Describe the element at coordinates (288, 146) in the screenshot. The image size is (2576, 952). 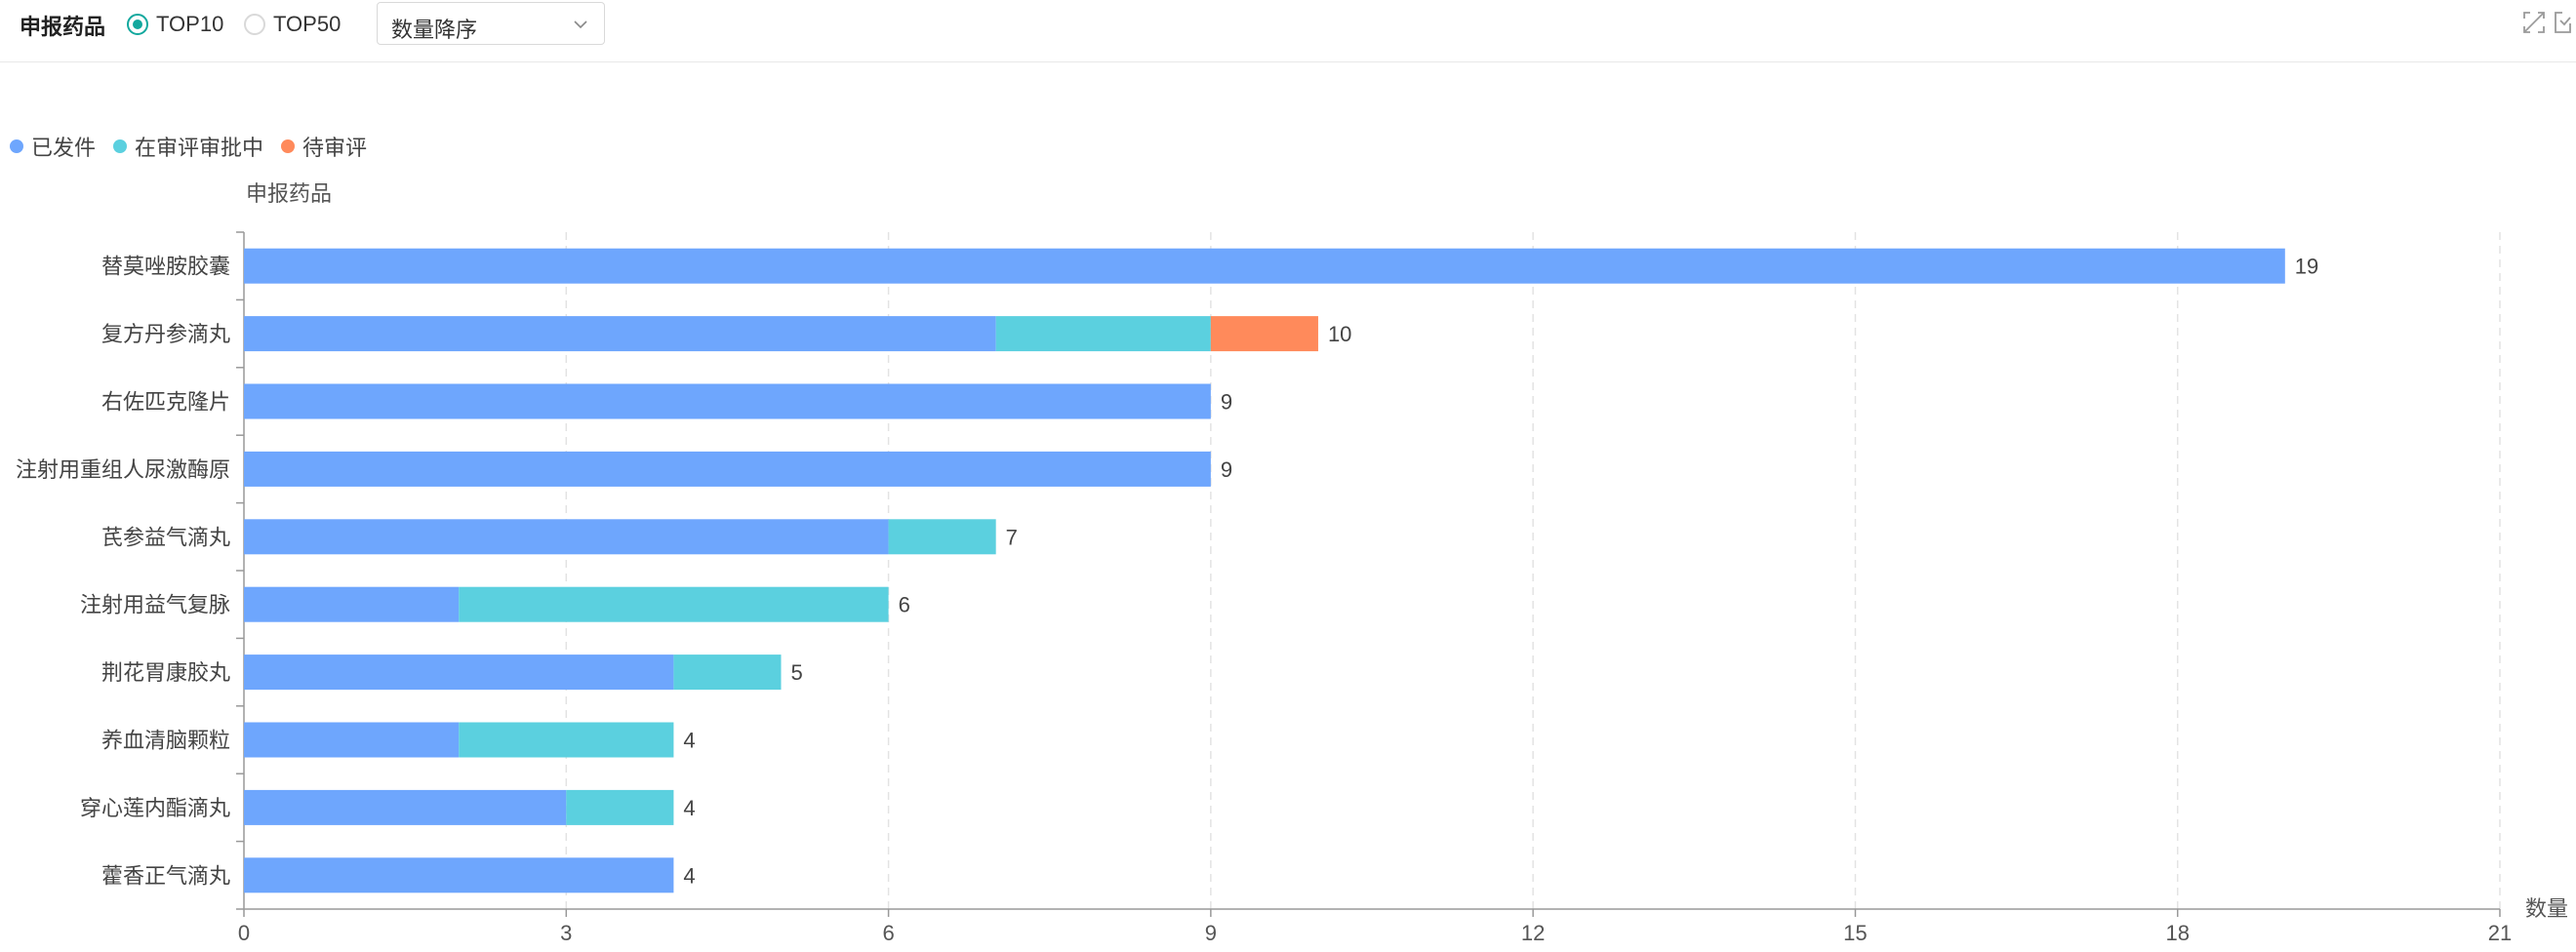
I see `legend-swatch-pending` at that location.